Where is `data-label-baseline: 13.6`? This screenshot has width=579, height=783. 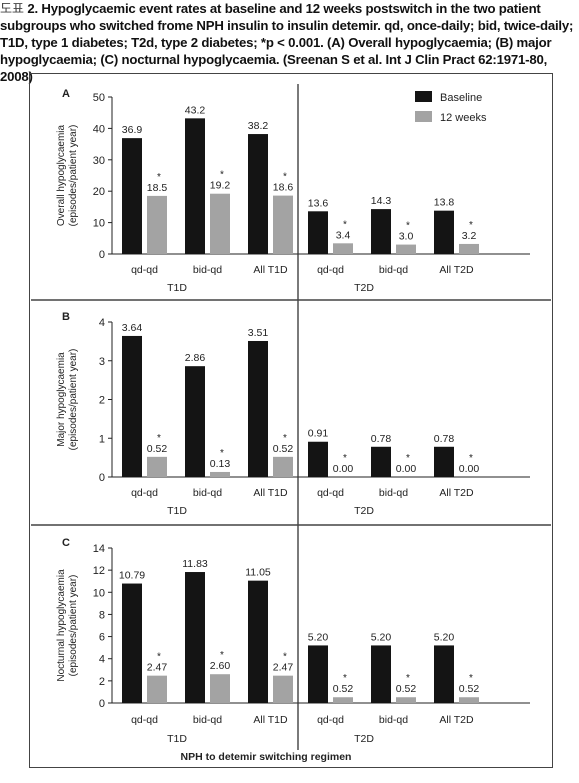 data-label-baseline: 13.6 is located at coordinates (318, 203).